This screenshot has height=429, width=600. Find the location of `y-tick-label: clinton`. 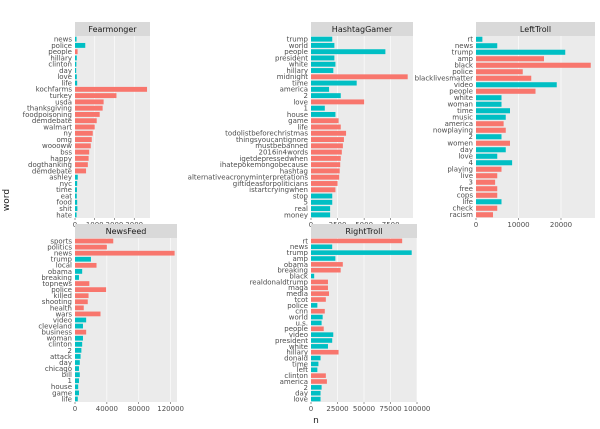

y-tick-label: clinton is located at coordinates (60, 345).